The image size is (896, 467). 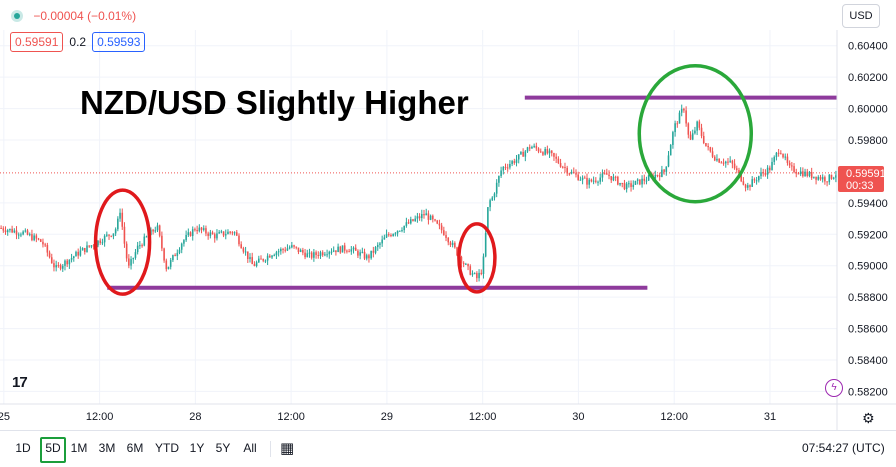 I want to click on tradingview-logo-icon: 17, so click(x=20, y=382).